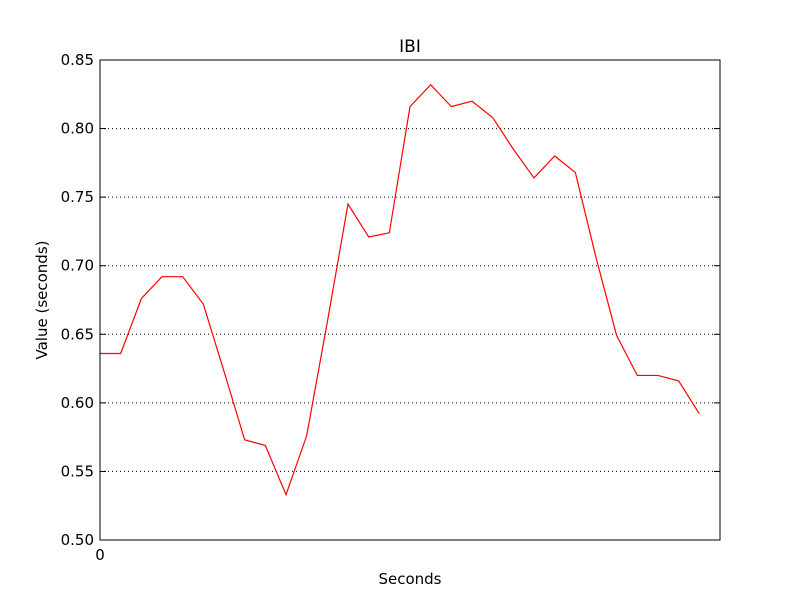 The height and width of the screenshot is (600, 800). Describe the element at coordinates (83, 307) in the screenshot. I see `tick-labels: 0.50 0.55 0.60 0.65 0.70 0.75 0.80 0.85 0` at that location.